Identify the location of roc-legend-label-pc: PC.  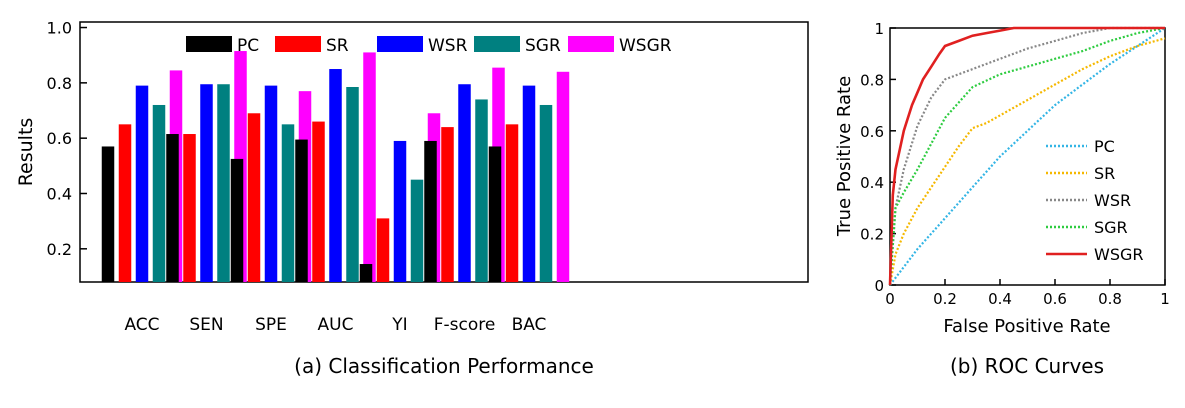
(1104, 146).